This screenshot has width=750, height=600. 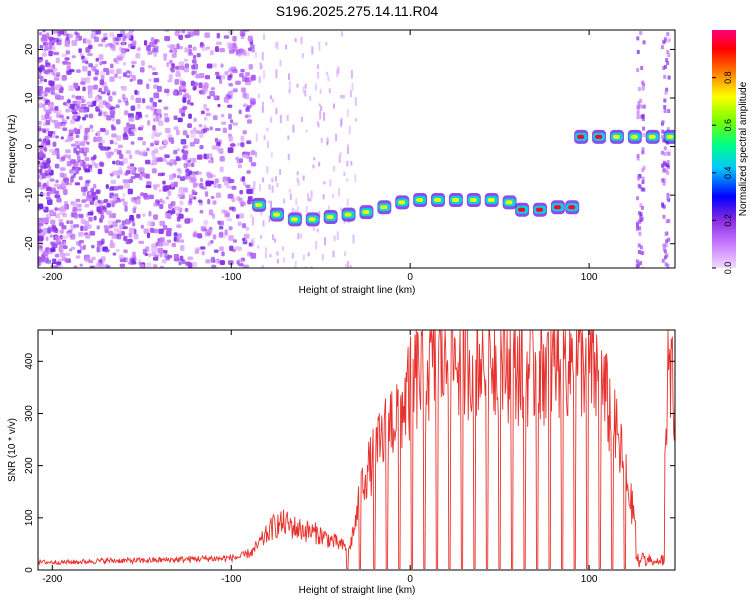 What do you see at coordinates (410, 579) in the screenshot?
I see `x-tick-label: 0` at bounding box center [410, 579].